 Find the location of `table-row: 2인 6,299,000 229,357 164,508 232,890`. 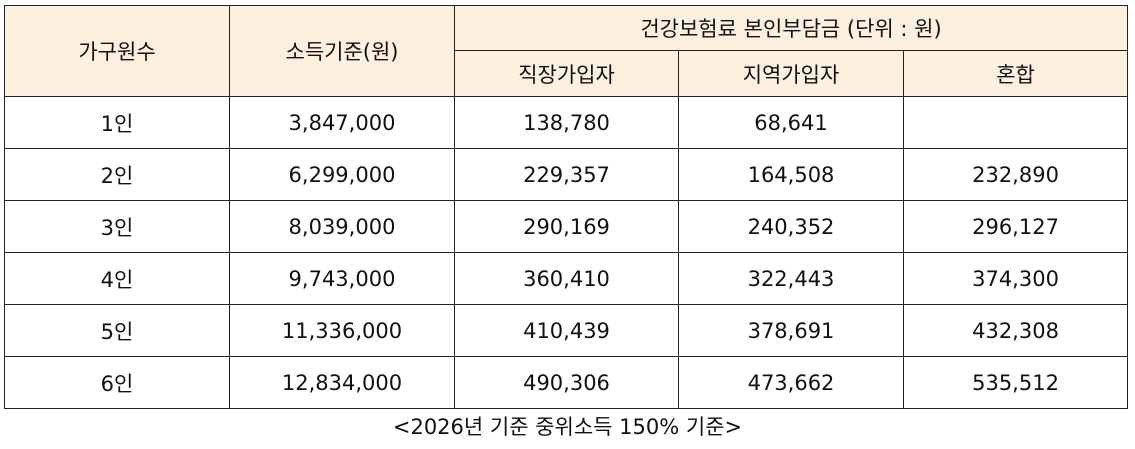

table-row: 2인 6,299,000 229,357 164,508 232,890 is located at coordinates (566, 174).